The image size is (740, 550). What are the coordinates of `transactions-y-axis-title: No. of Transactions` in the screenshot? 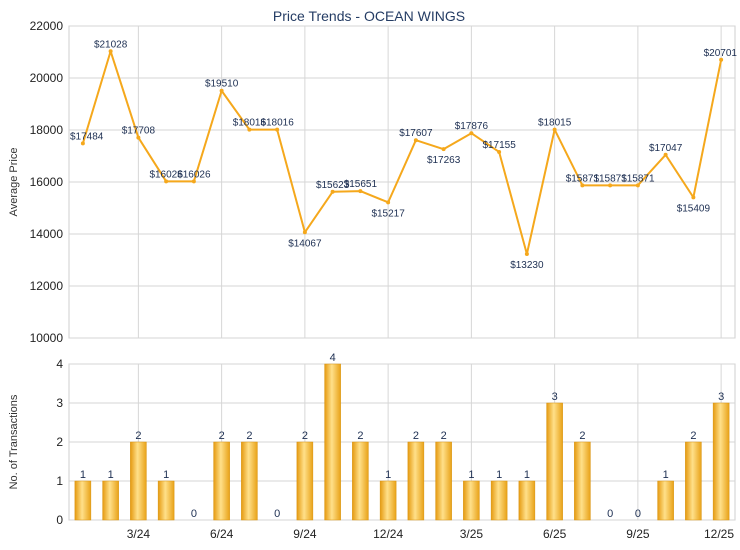 It's located at (14, 441).